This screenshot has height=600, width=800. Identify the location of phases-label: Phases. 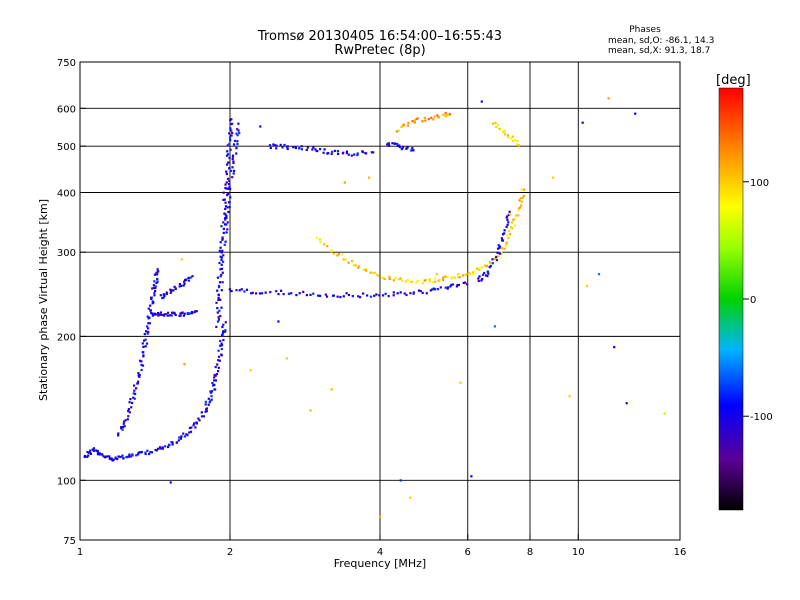
(645, 30).